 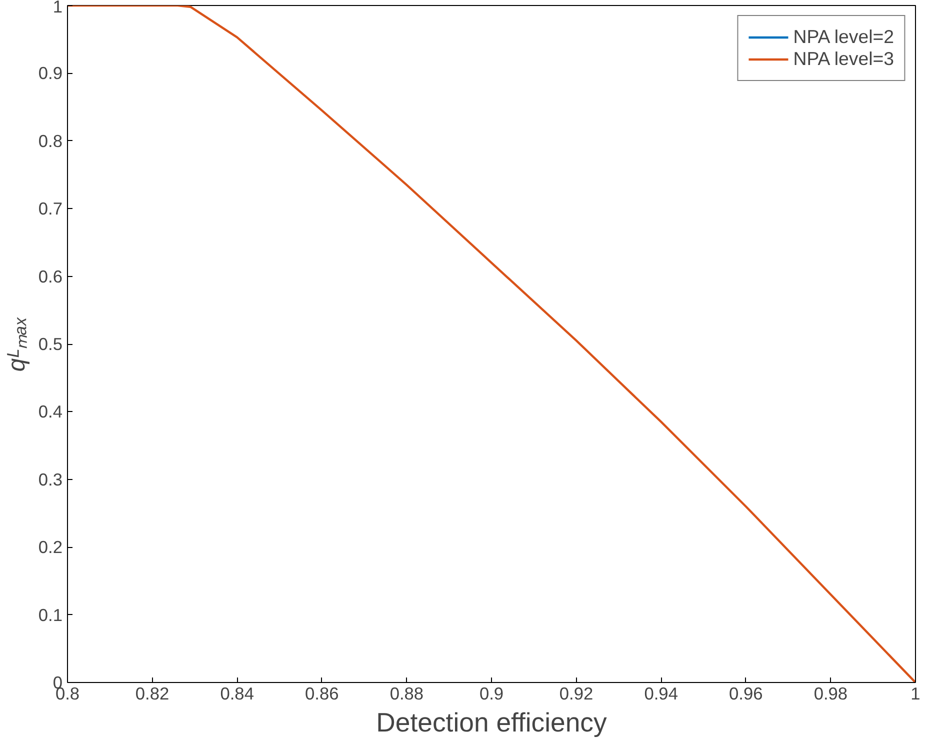 What do you see at coordinates (843, 37) in the screenshot?
I see `legend-label: NPA level=2` at bounding box center [843, 37].